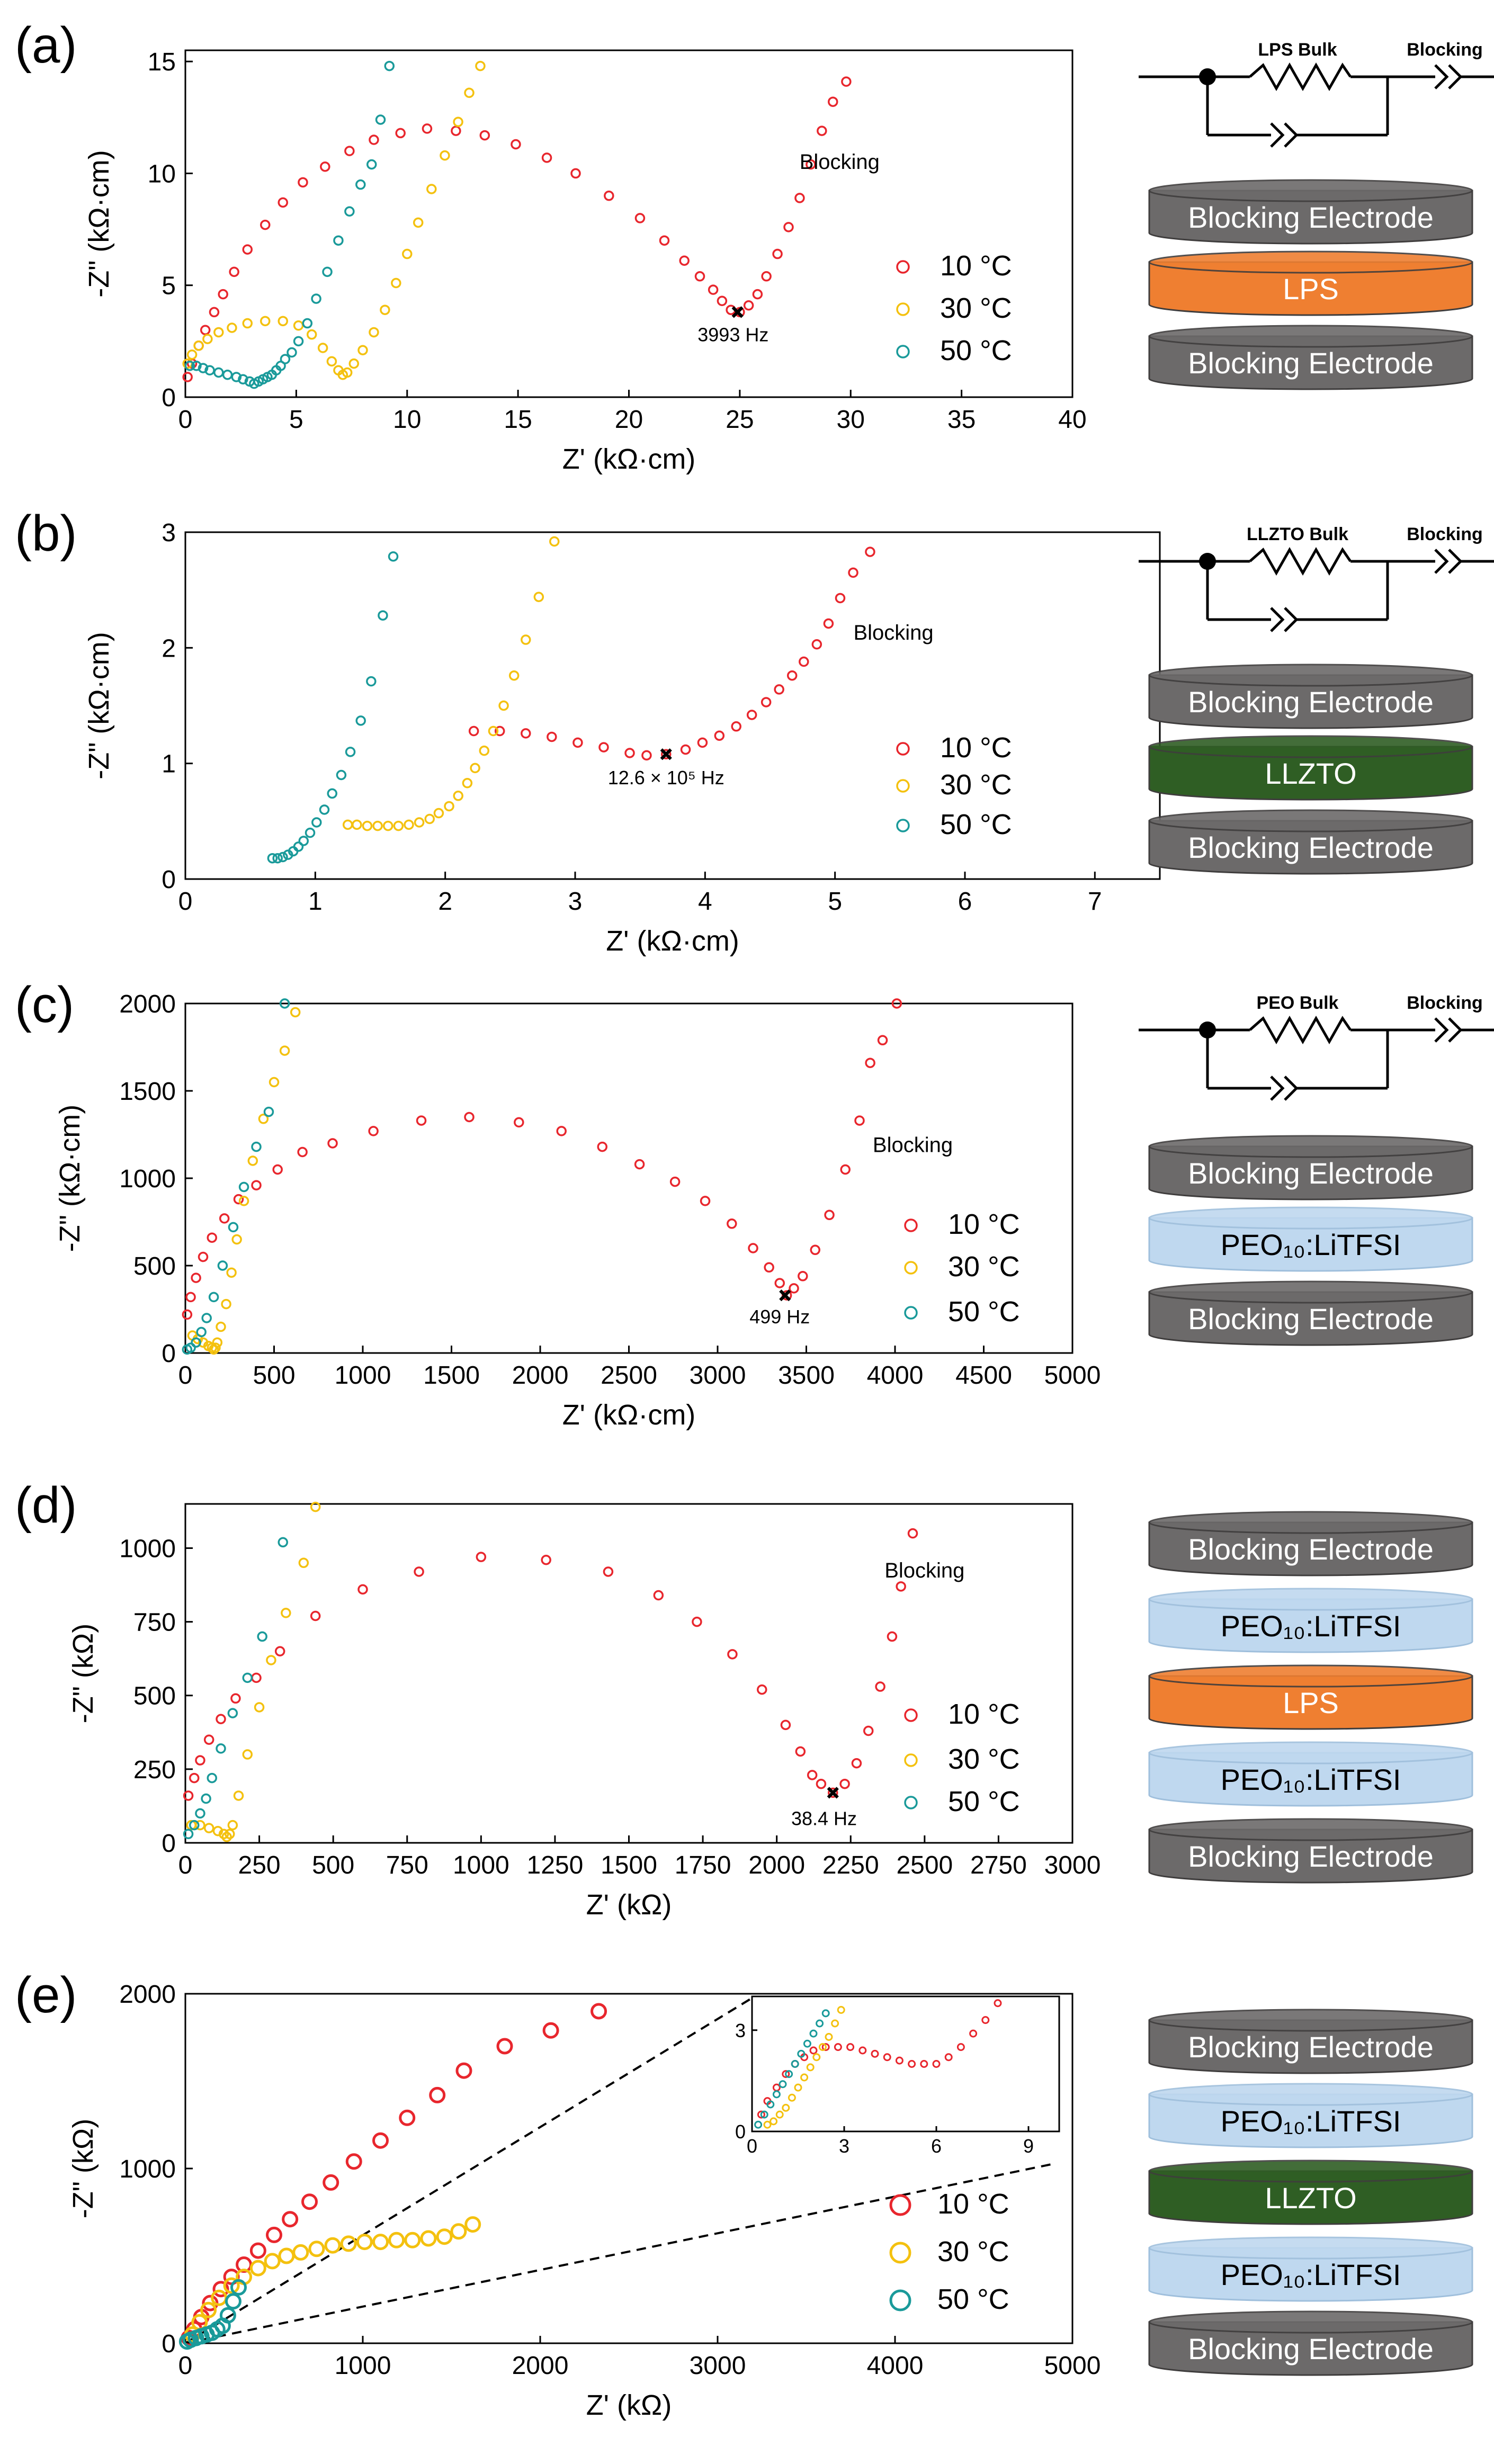 Image resolution: width=1494 pixels, height=2464 pixels. What do you see at coordinates (154, 1266) in the screenshot?
I see `y-tick-label: 500` at bounding box center [154, 1266].